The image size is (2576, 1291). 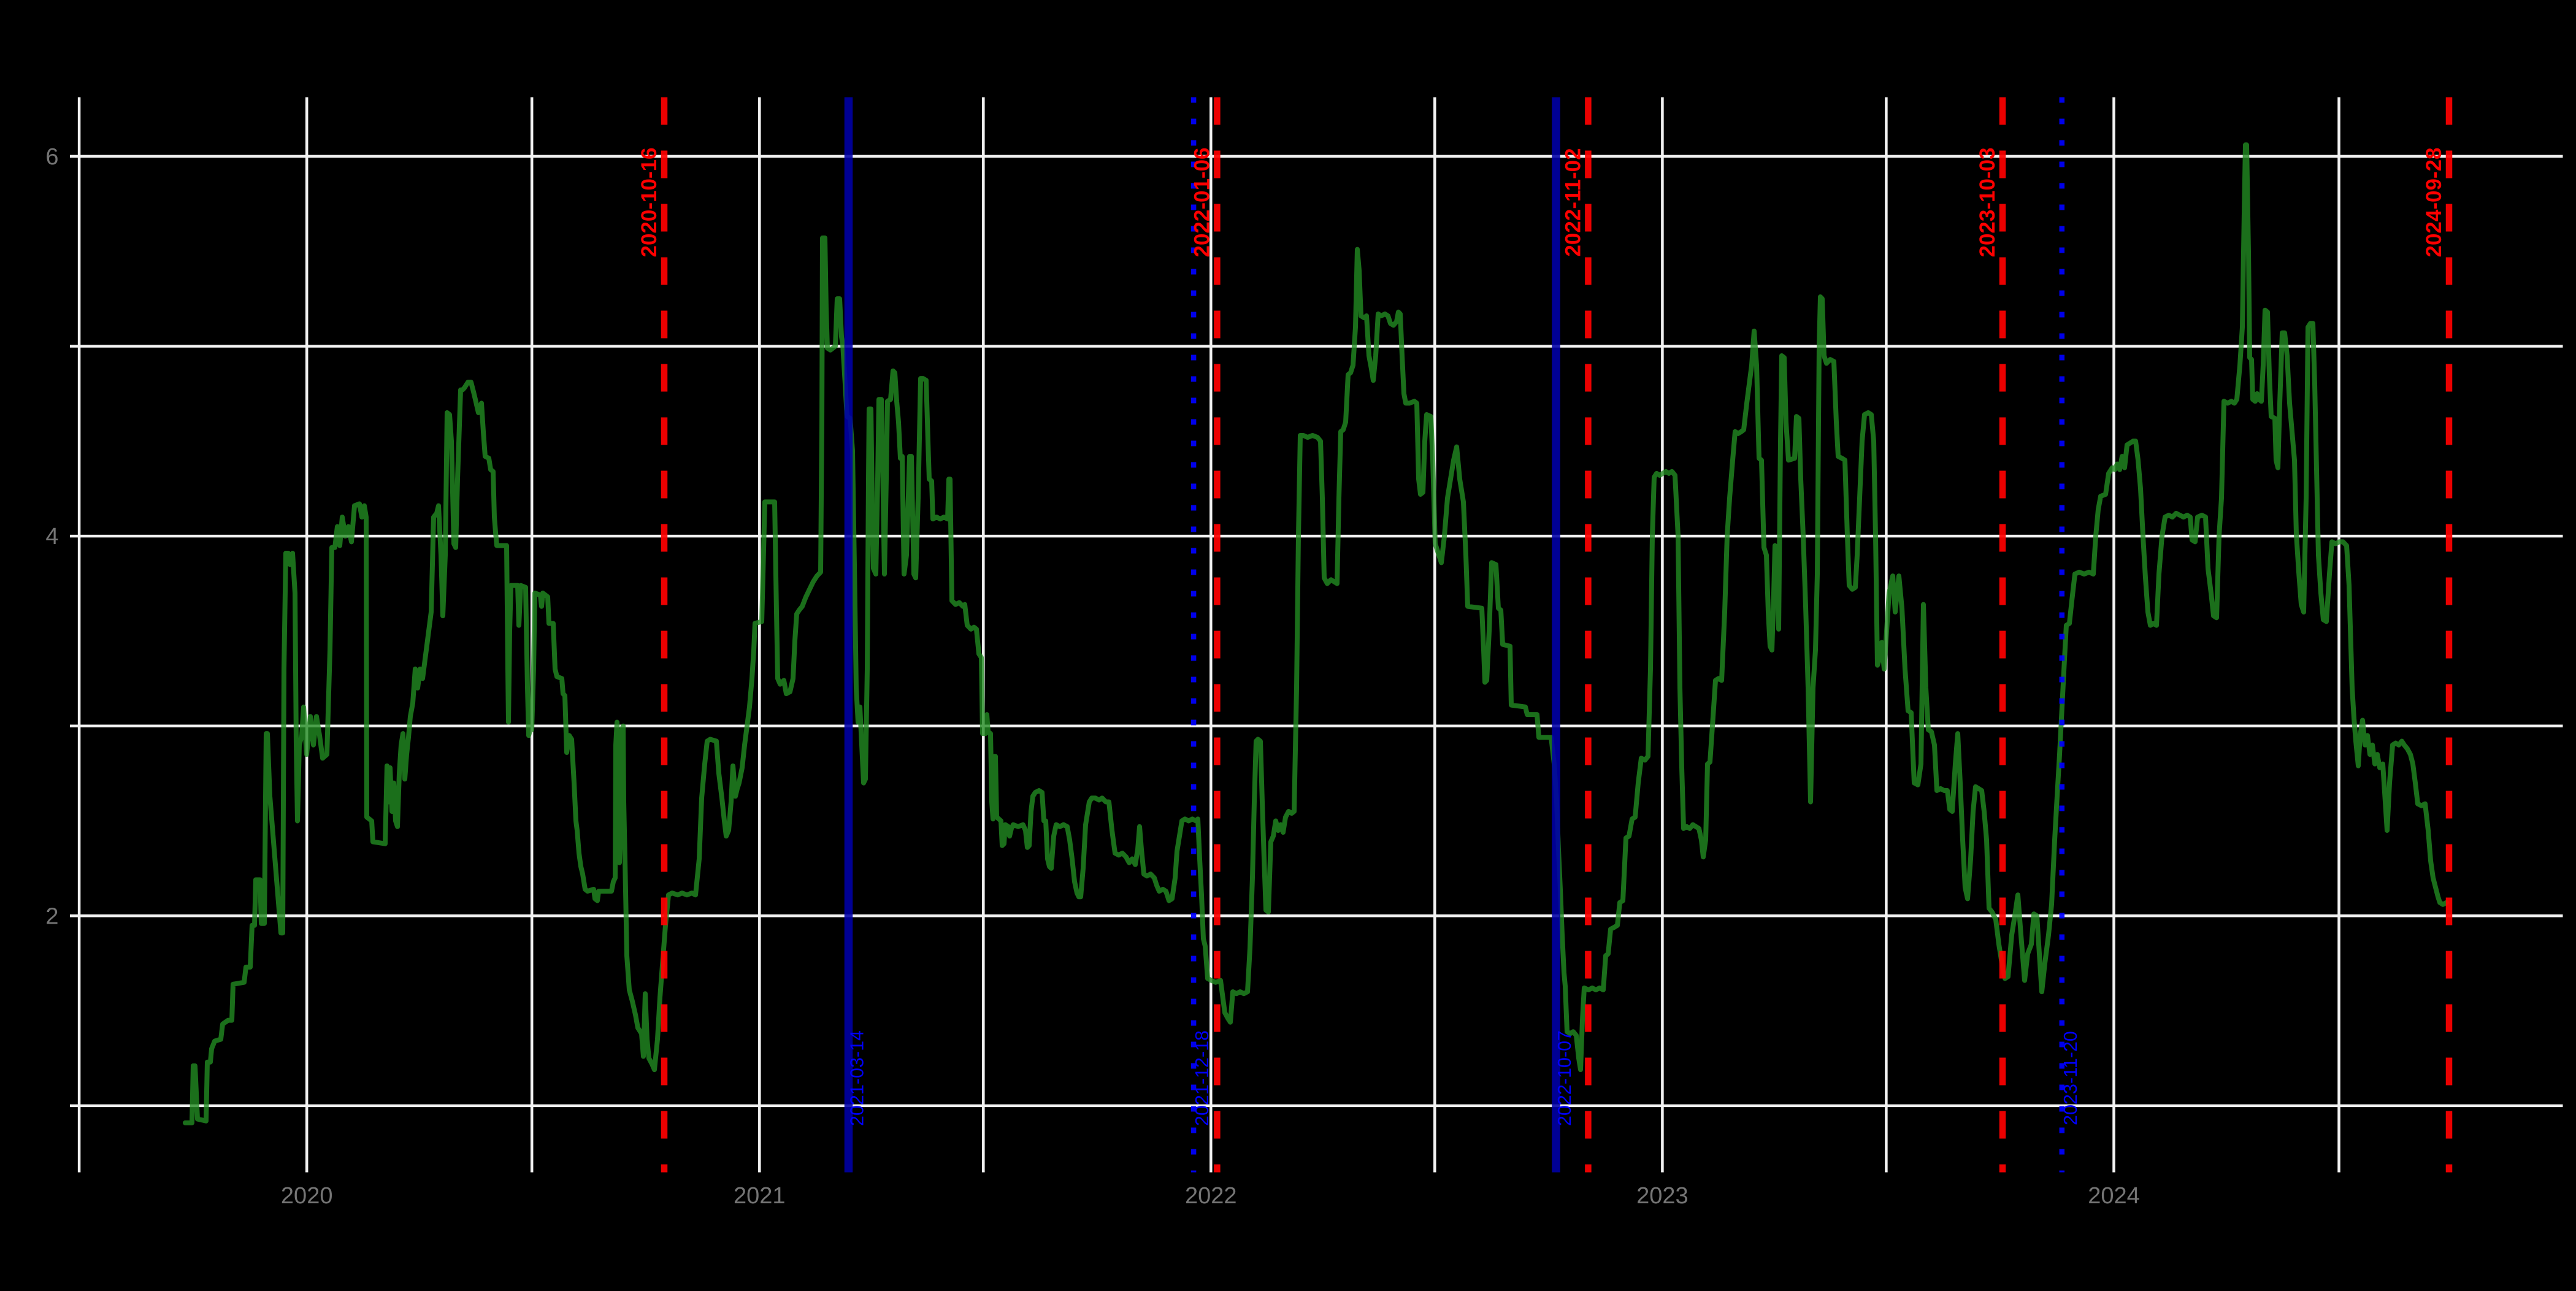 What do you see at coordinates (1662, 1196) in the screenshot?
I see `svg-text: 2023` at bounding box center [1662, 1196].